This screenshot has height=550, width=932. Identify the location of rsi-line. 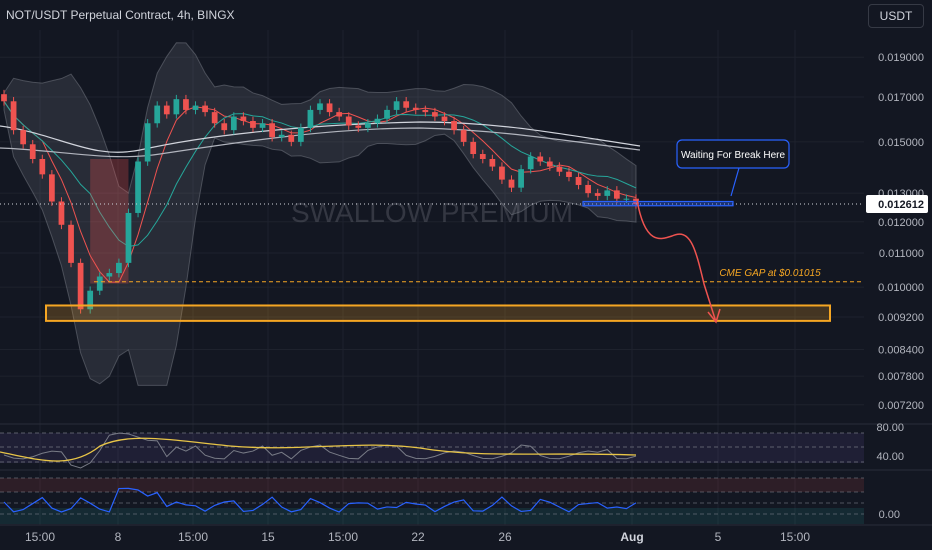
(320, 450).